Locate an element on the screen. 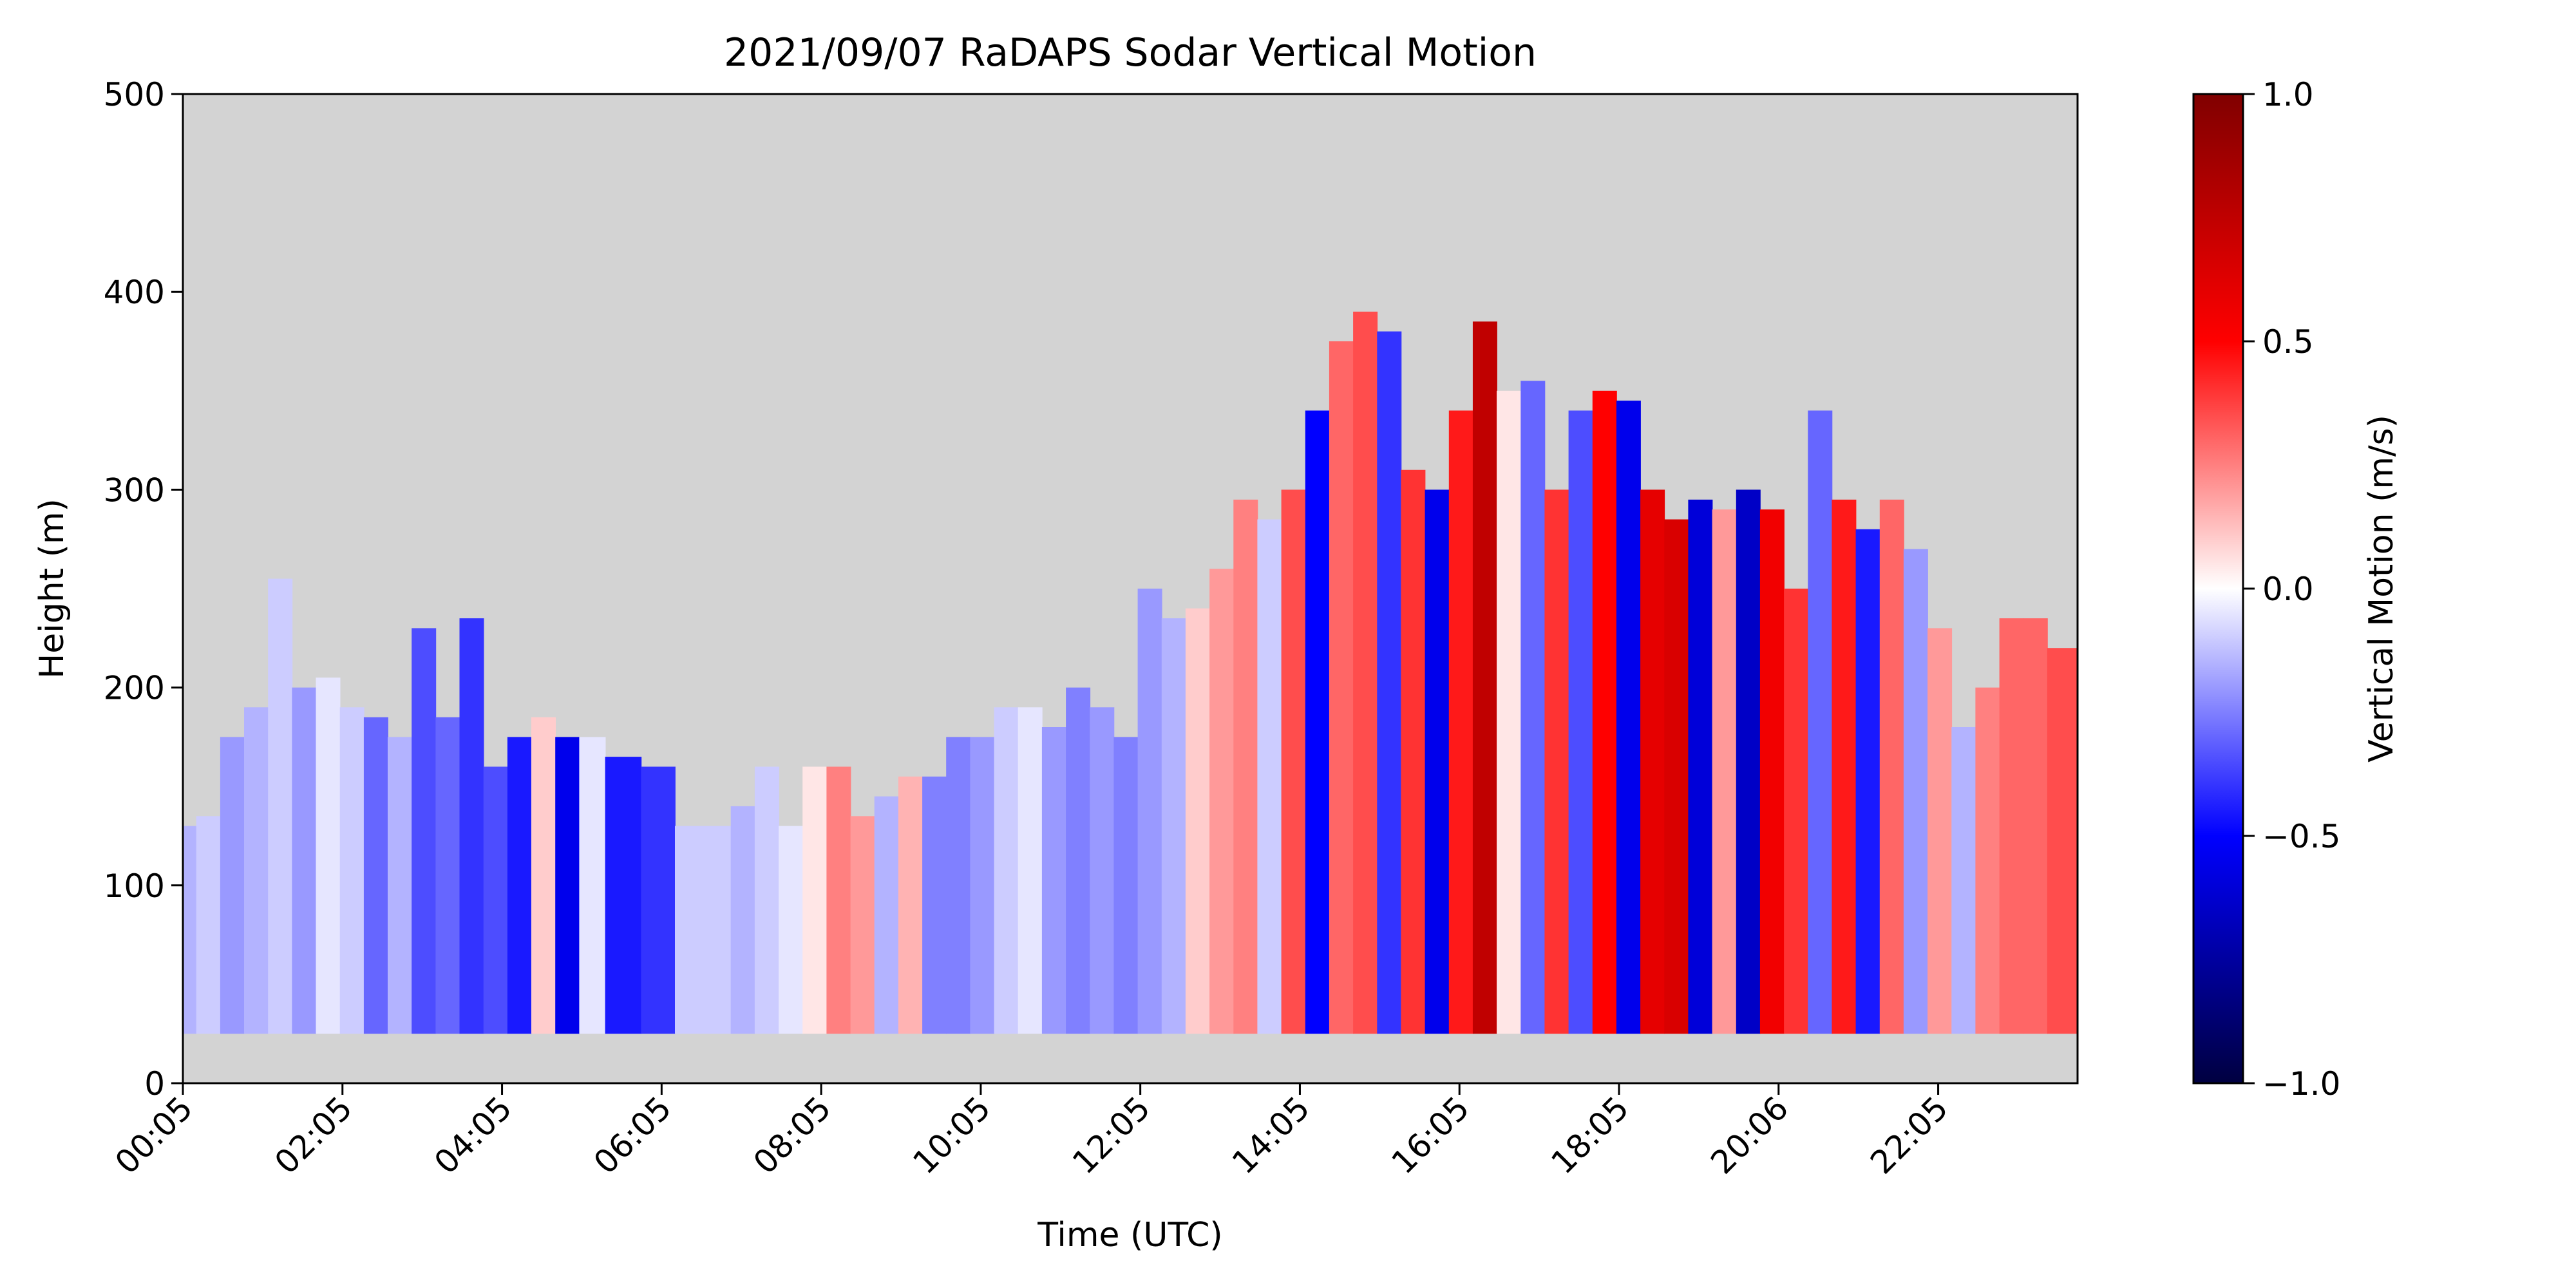 This screenshot has height=1288, width=2576. x-tick-label: 12:05 is located at coordinates (1111, 1135).